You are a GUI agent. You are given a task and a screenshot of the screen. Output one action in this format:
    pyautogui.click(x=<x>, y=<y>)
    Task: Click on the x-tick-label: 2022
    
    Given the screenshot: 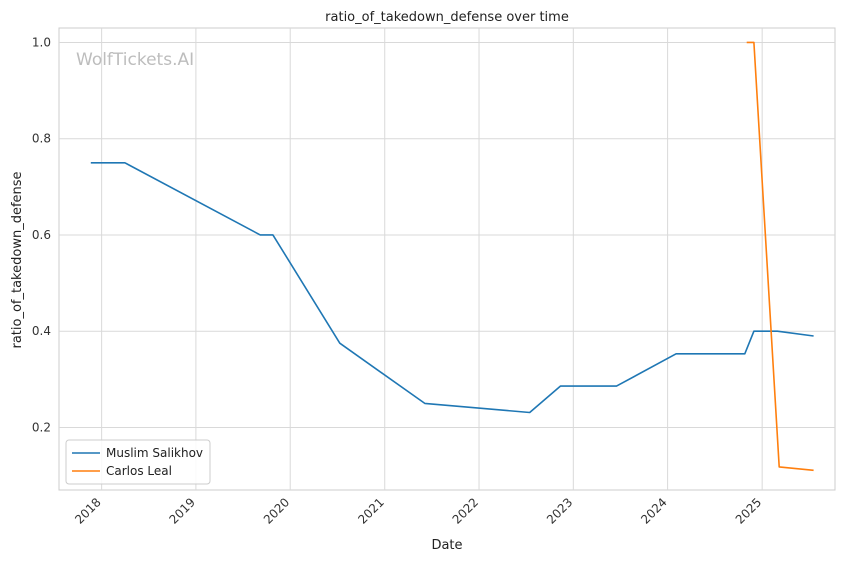 What is the action you would take?
    pyautogui.click(x=465, y=510)
    